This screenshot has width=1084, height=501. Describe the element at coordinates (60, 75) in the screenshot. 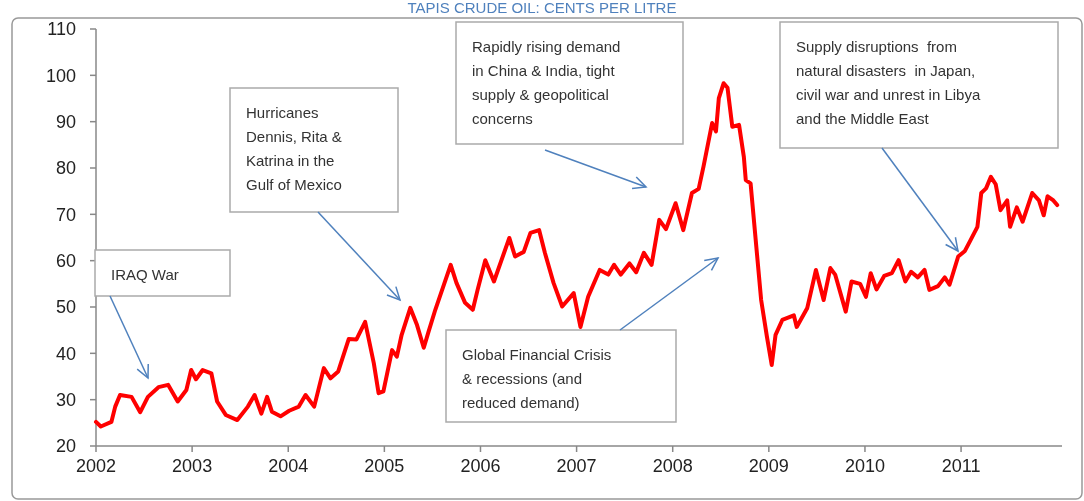

I see `y-tick-label: 100` at that location.